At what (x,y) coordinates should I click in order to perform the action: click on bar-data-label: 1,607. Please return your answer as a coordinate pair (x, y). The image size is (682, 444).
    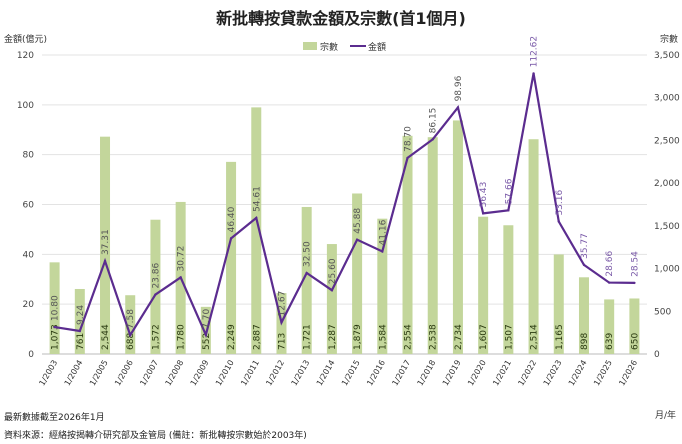
    Looking at the image, I should click on (484, 337).